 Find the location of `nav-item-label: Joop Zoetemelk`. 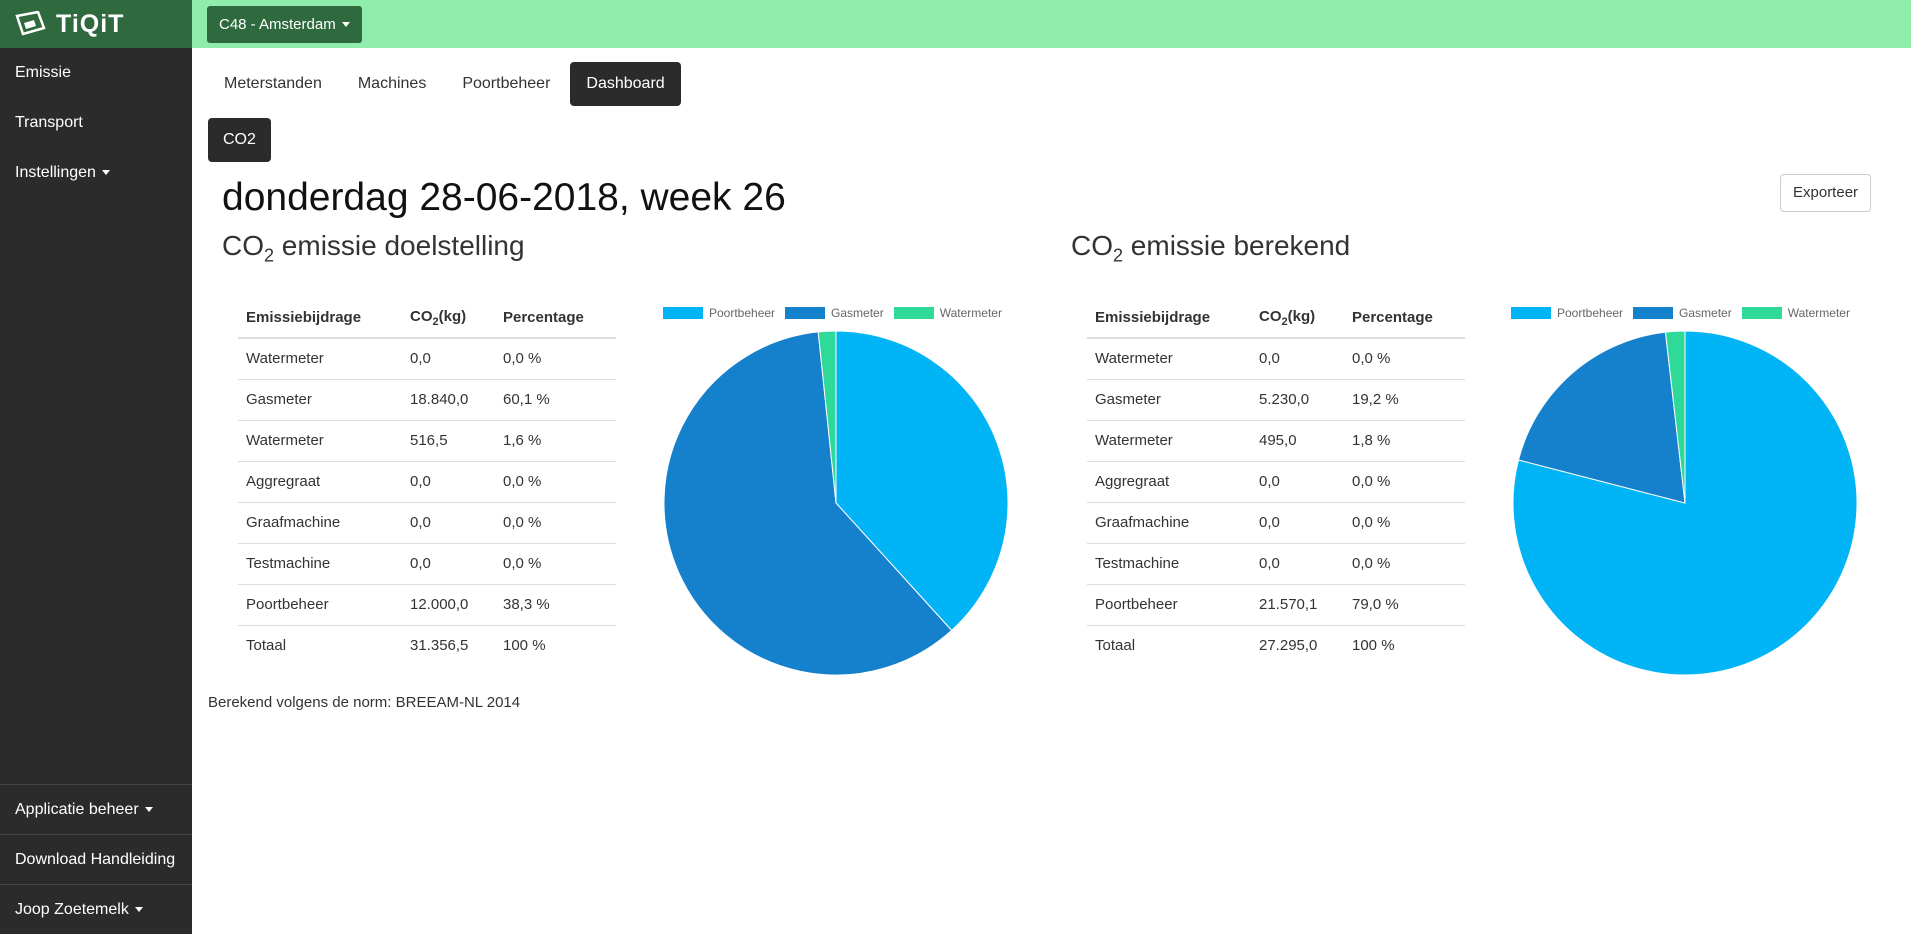

nav-item-label: Joop Zoetemelk is located at coordinates (72, 909).